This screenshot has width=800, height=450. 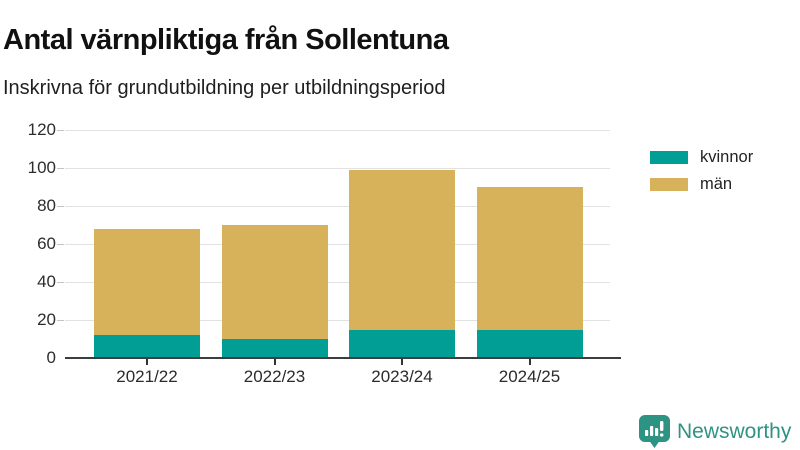 What do you see at coordinates (46, 205) in the screenshot?
I see `y-tick-label-80: 80` at bounding box center [46, 205].